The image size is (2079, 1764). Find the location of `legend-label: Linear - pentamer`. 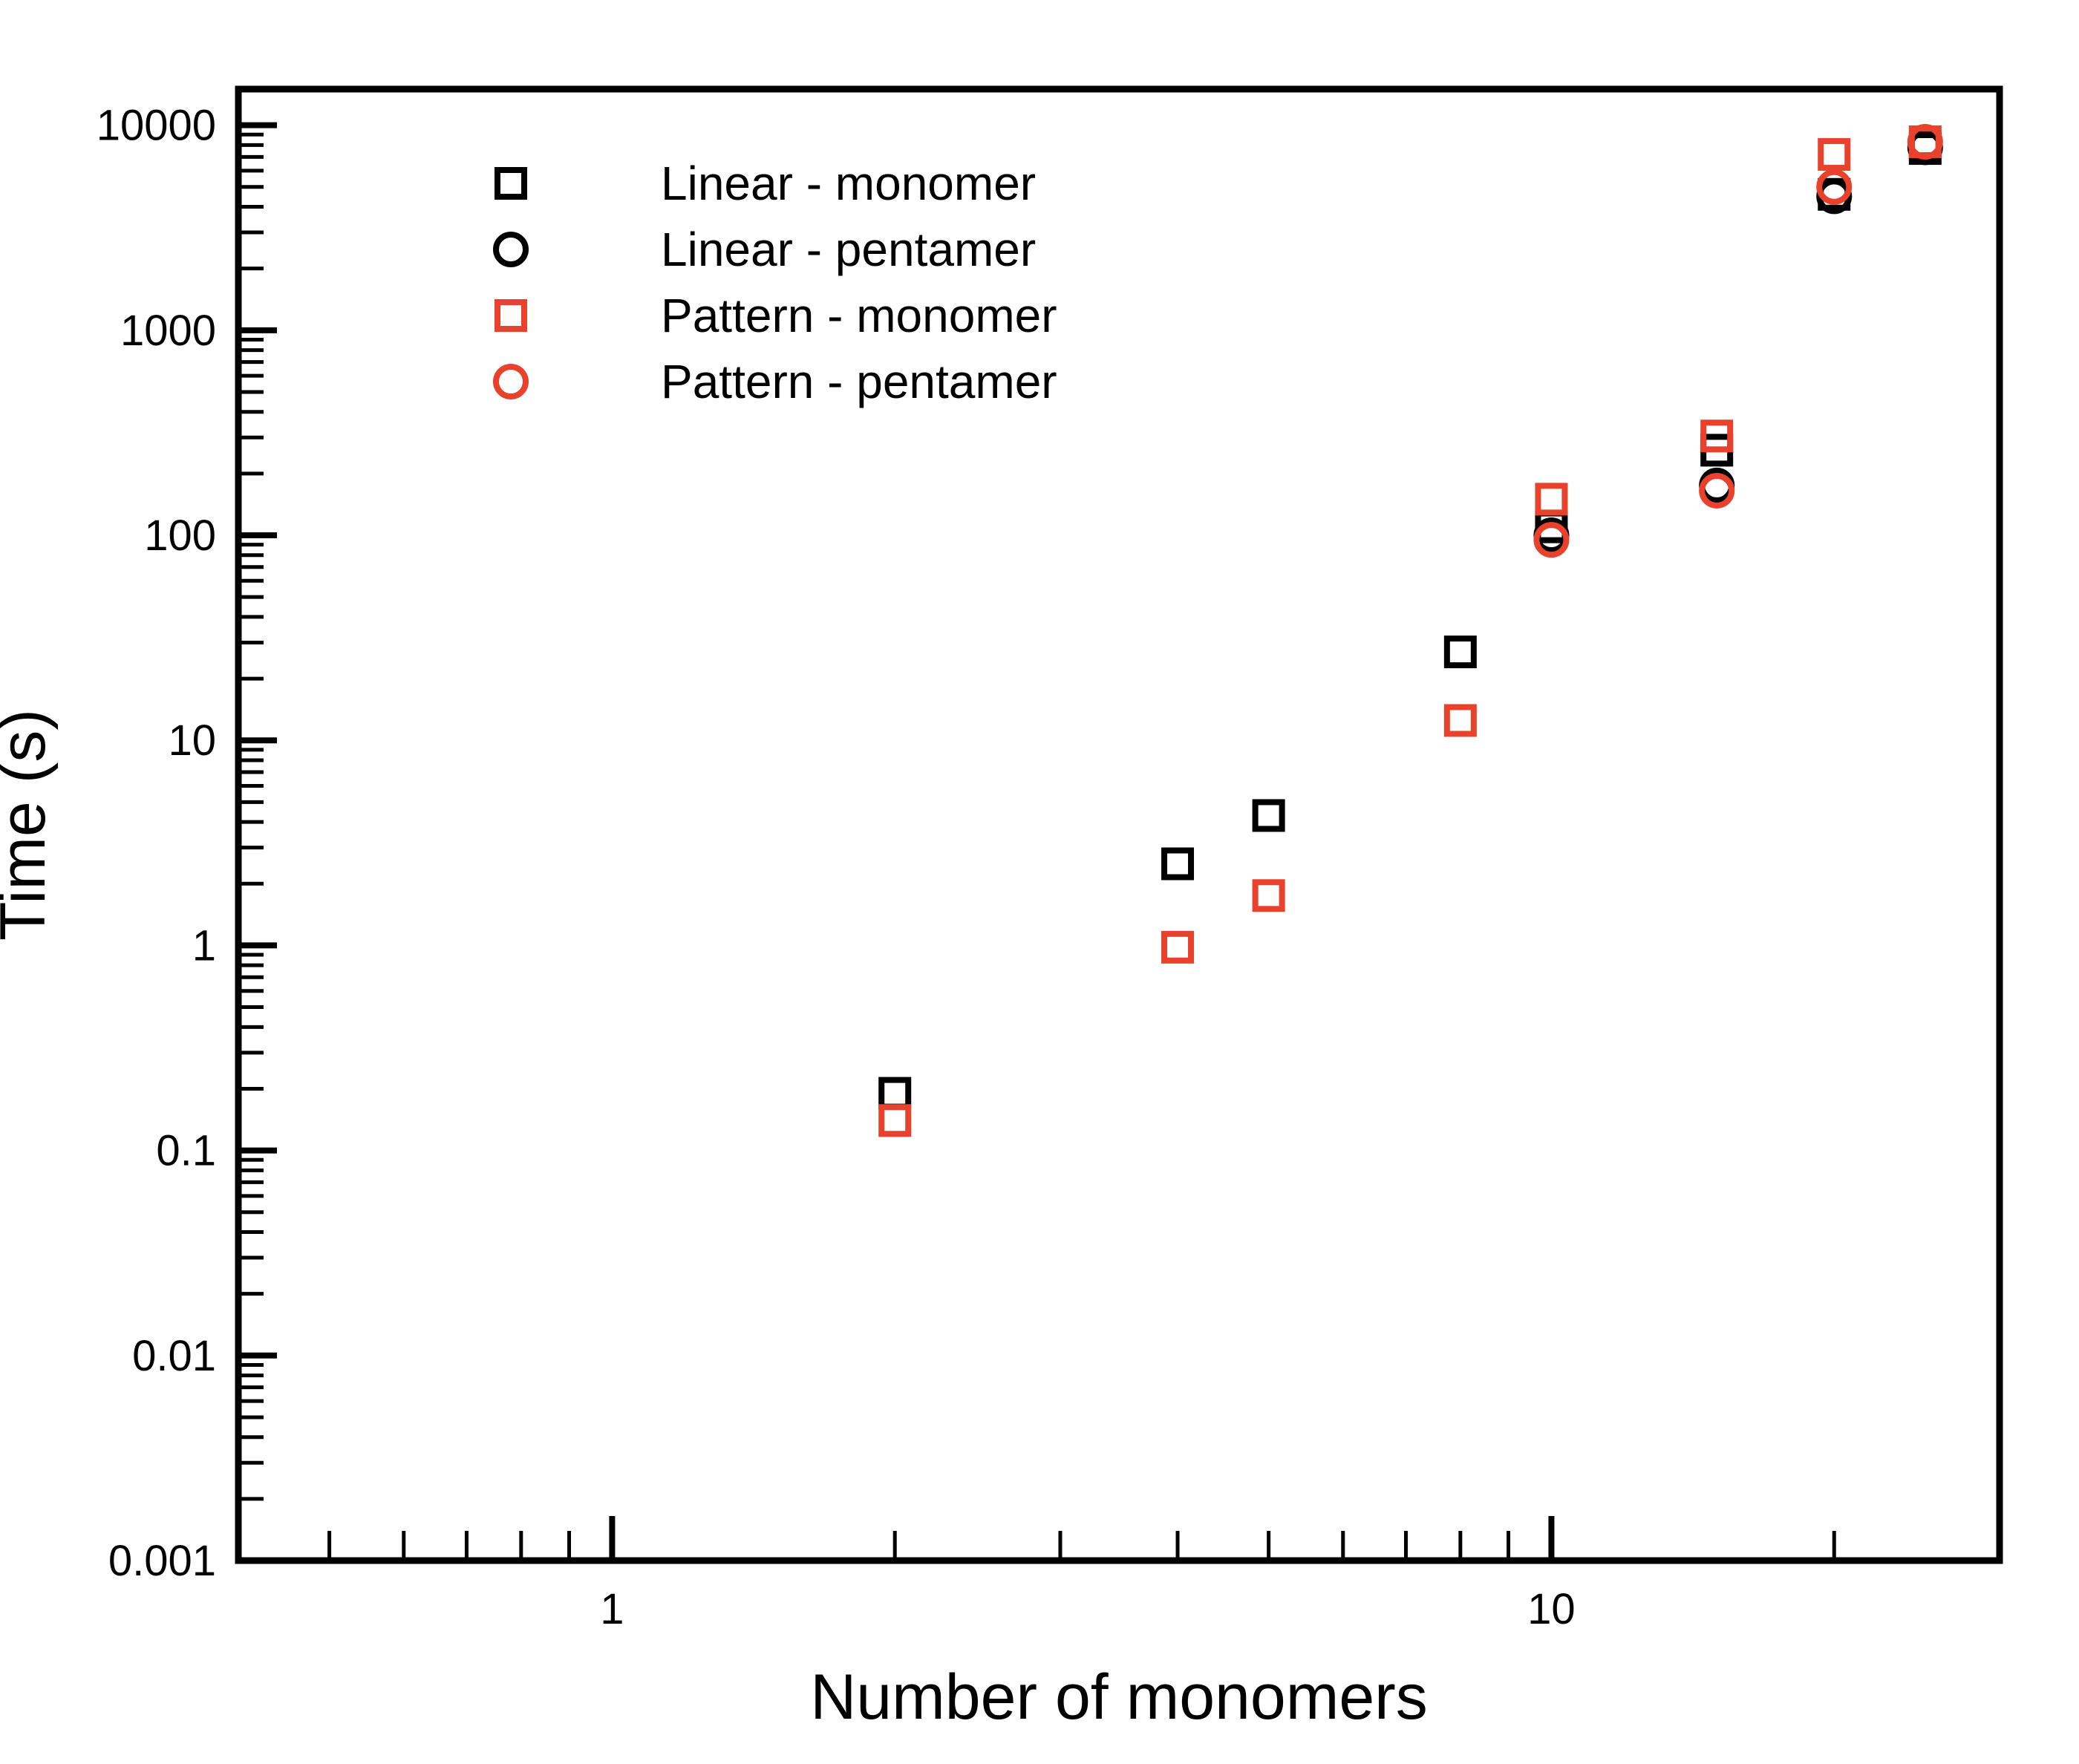

legend-label: Linear - pentamer is located at coordinates (848, 249).